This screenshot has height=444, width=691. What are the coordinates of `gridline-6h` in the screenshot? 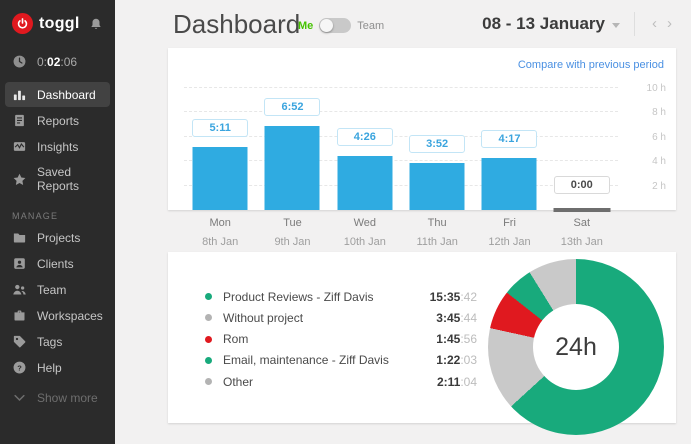 It's located at (401, 136).